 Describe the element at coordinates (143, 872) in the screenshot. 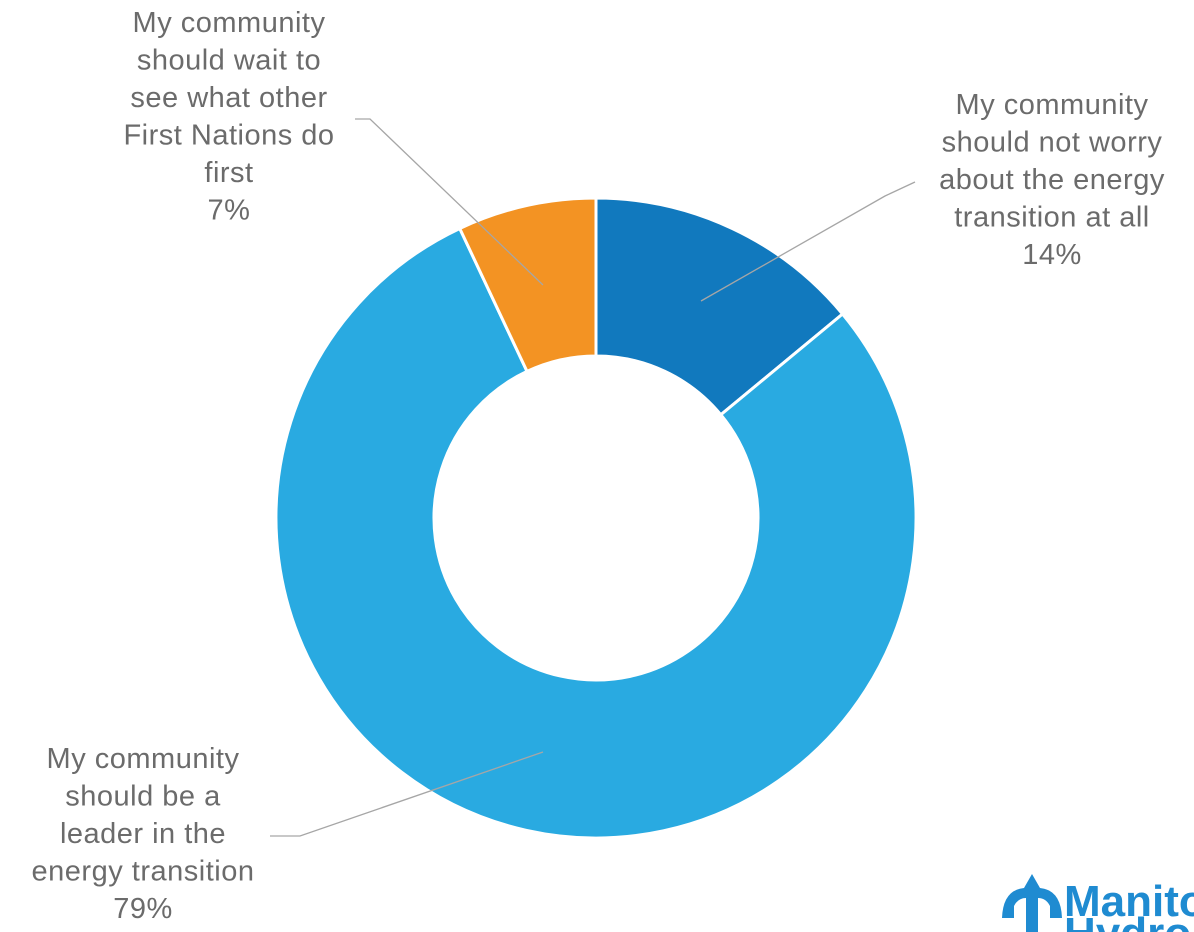

I see `data-label-line: energy transition` at that location.